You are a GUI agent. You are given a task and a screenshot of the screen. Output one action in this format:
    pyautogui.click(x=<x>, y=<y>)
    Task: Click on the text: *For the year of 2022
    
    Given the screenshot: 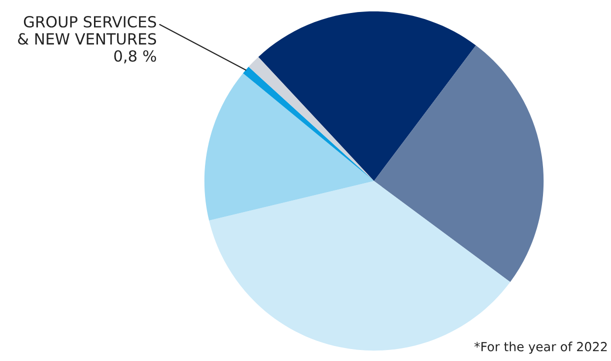 What is the action you would take?
    pyautogui.click(x=540, y=348)
    